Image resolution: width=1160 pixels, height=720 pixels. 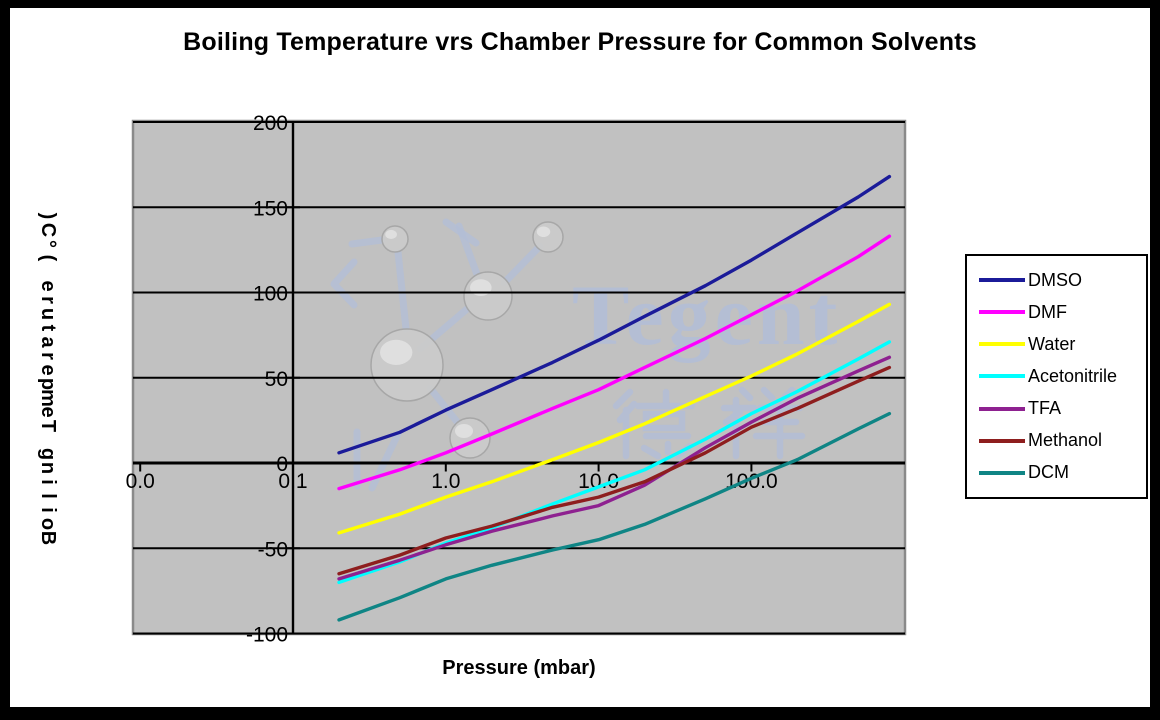 What do you see at coordinates (1065, 440) in the screenshot?
I see `legend-label: Methanol` at bounding box center [1065, 440].